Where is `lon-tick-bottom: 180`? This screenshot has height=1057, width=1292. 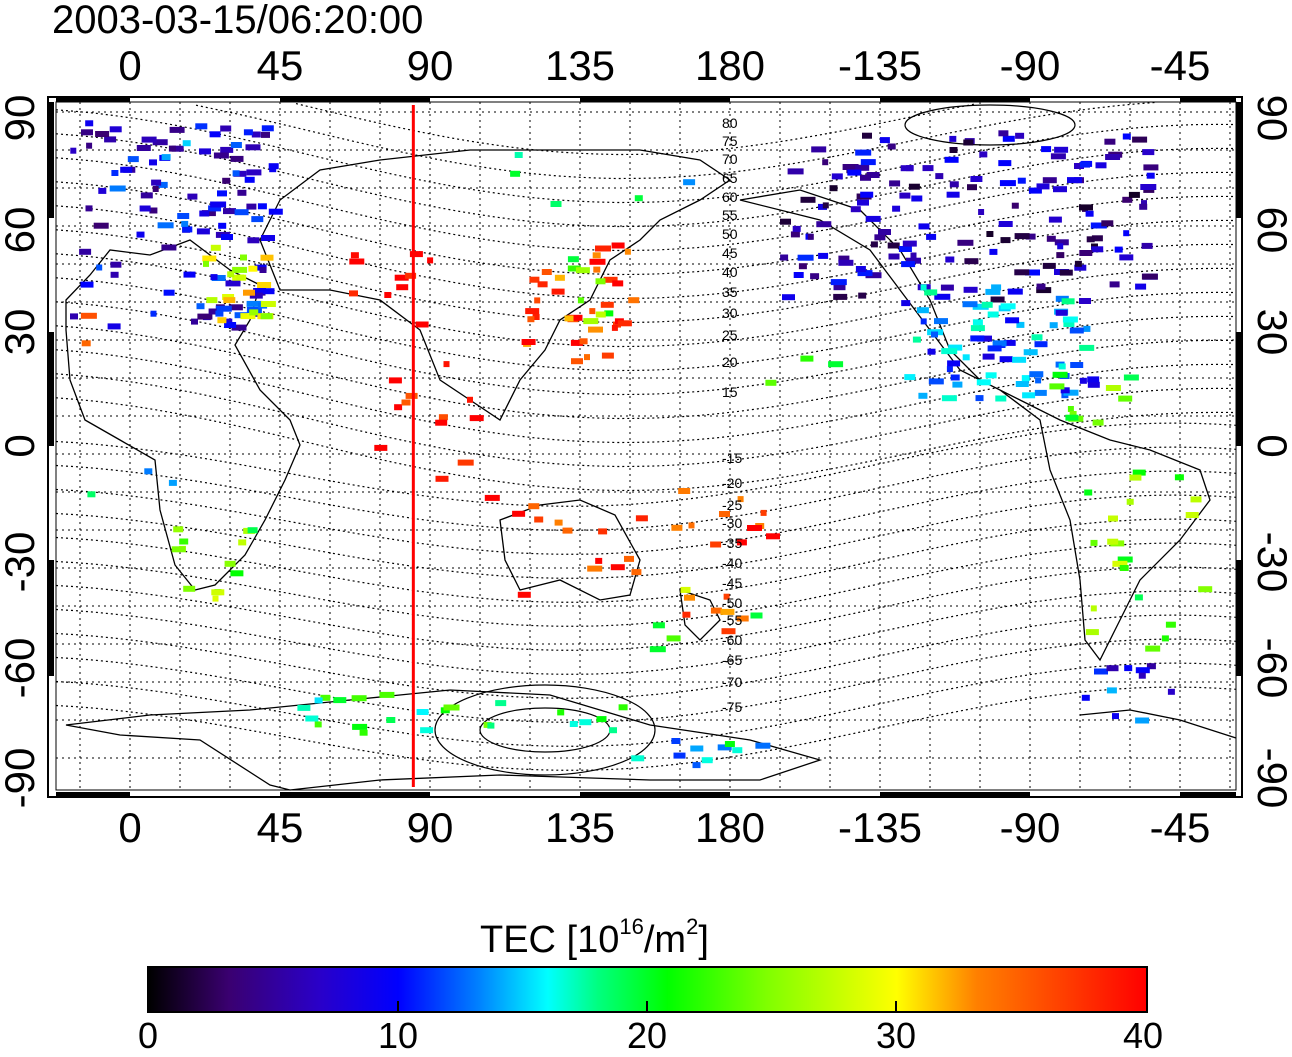
lon-tick-bottom: 180 is located at coordinates (730, 827).